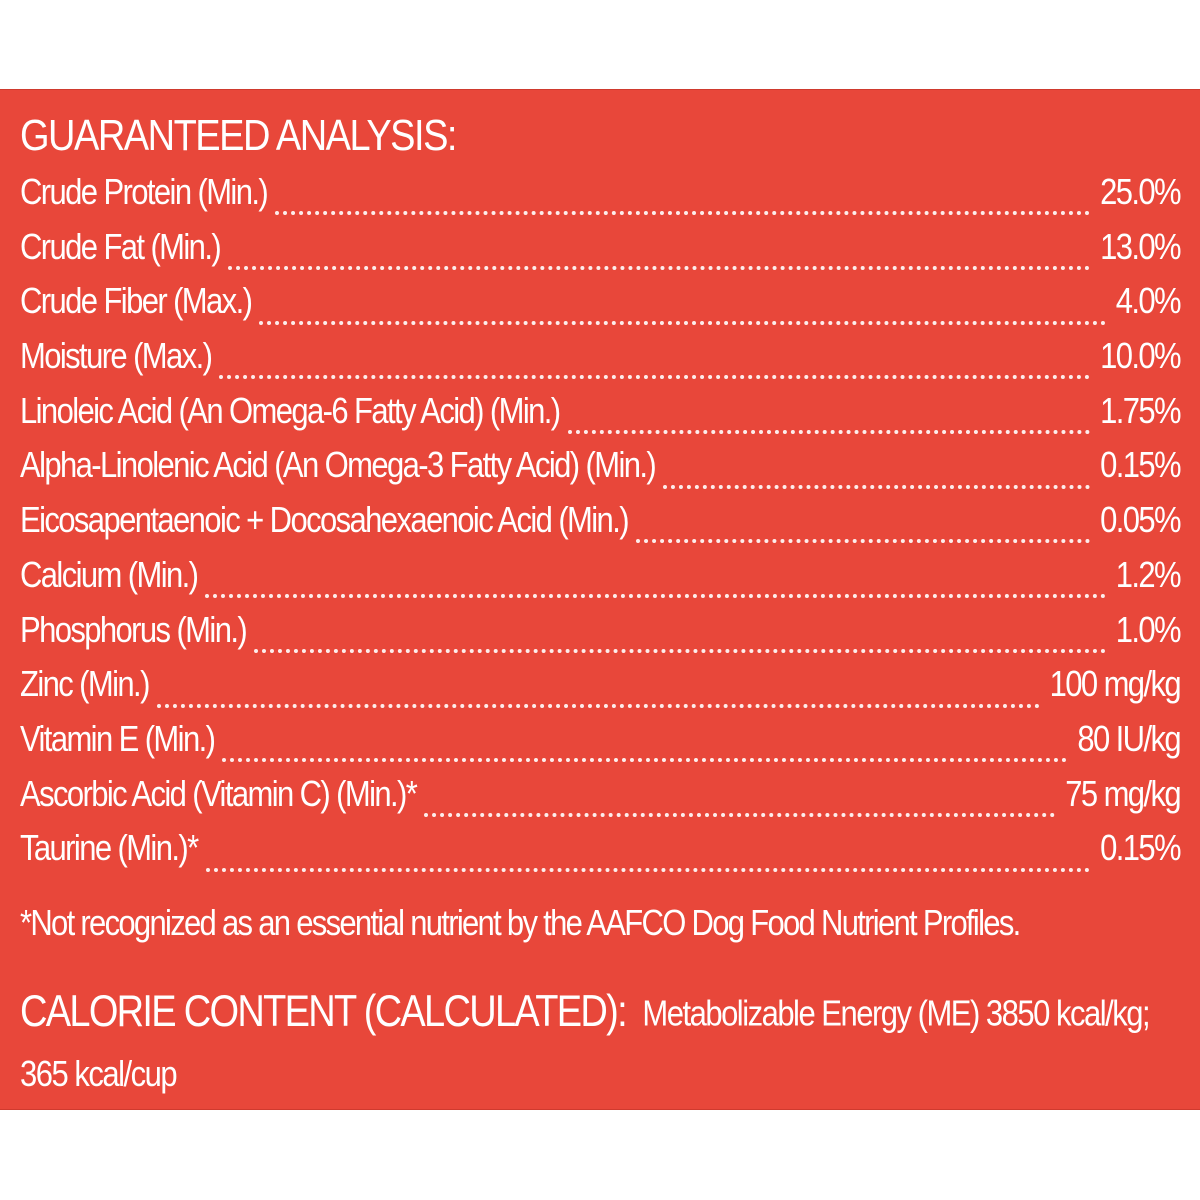  I want to click on row-value: 4.0%, so click(1148, 301).